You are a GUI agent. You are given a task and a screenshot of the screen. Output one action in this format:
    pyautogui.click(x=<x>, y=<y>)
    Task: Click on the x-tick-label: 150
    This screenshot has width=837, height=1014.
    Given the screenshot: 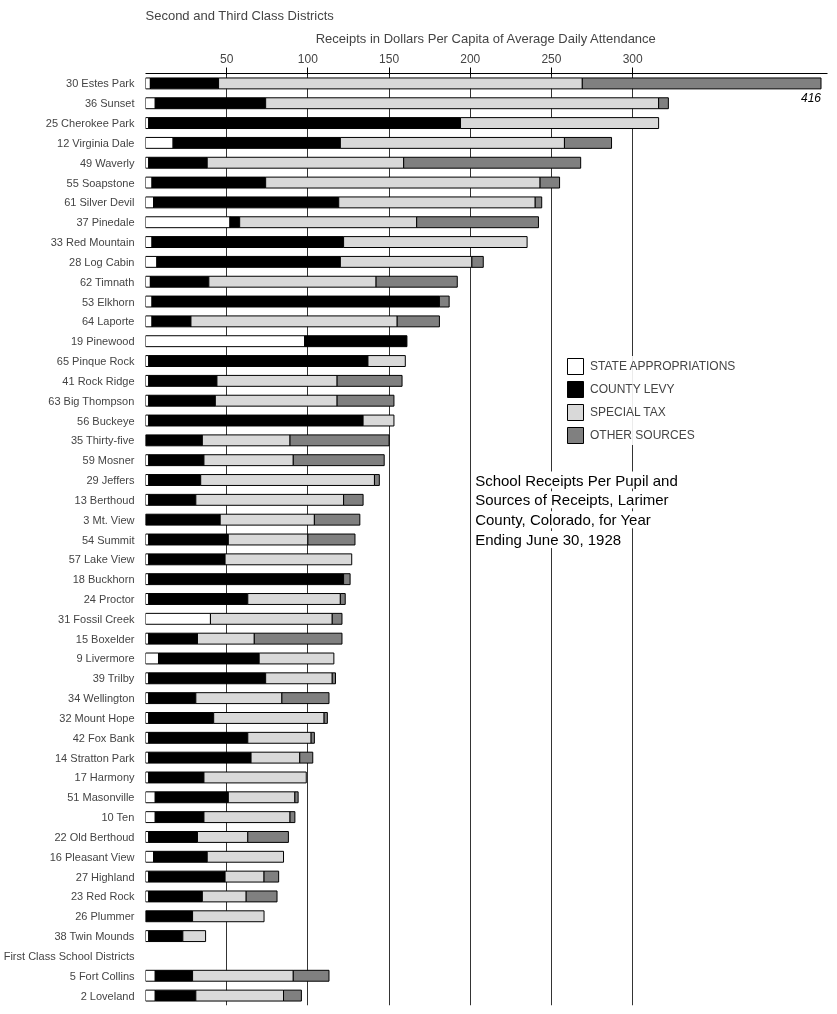 What is the action you would take?
    pyautogui.click(x=389, y=58)
    